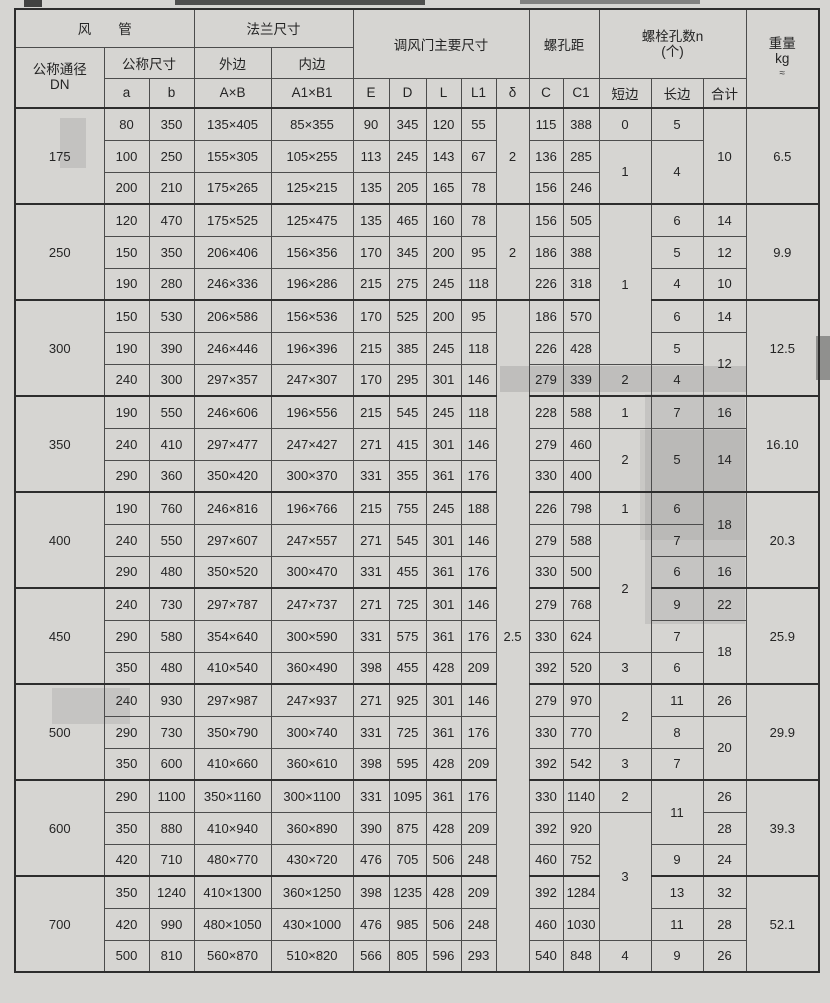  I want to click on table-cell: 460, so click(546, 924).